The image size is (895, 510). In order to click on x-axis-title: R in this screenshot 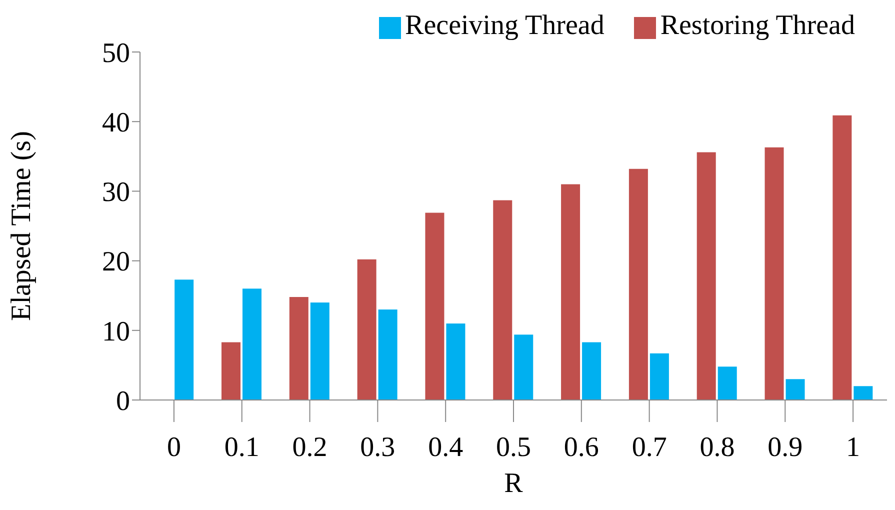, I will do `click(514, 483)`.